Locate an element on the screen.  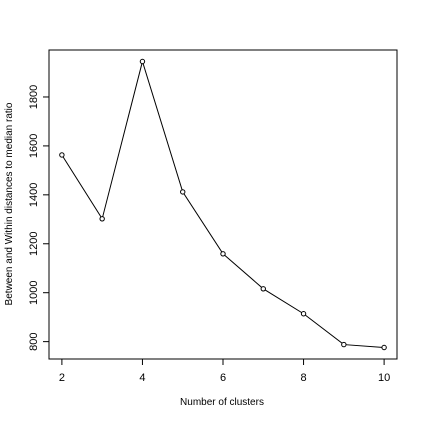
x-tick-label: 8 is located at coordinates (303, 378).